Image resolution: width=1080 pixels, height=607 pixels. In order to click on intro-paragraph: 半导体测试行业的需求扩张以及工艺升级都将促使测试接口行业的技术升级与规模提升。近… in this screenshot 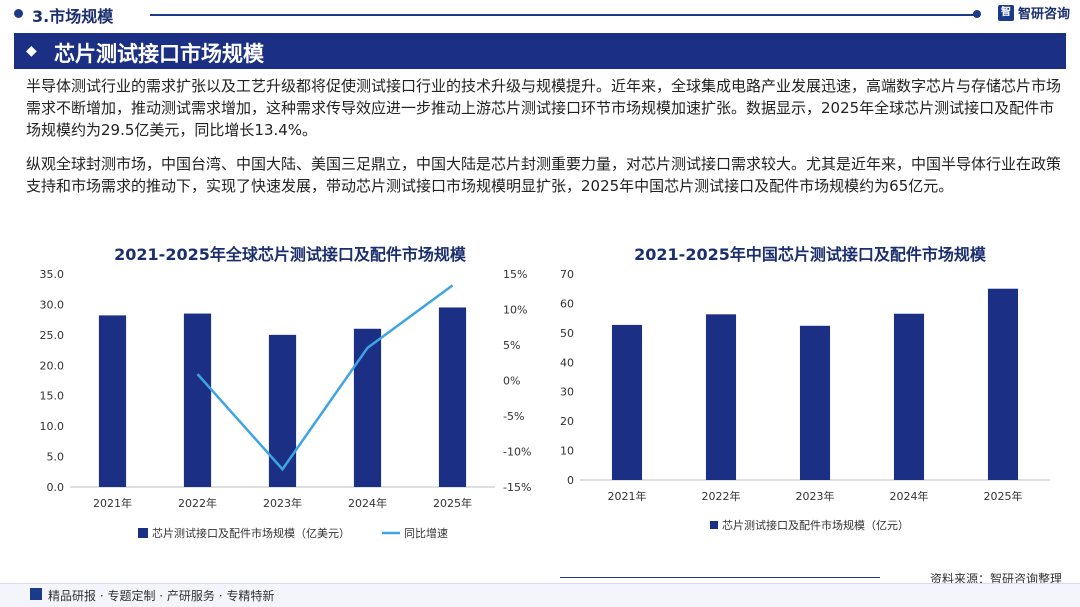, I will do `click(544, 108)`.